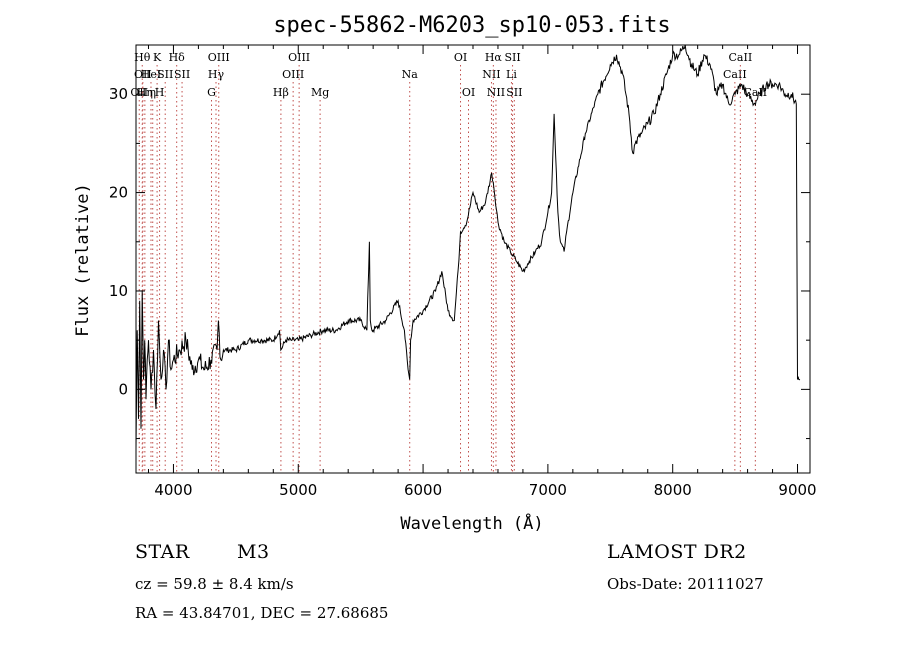 The height and width of the screenshot is (650, 900). What do you see at coordinates (173, 490) in the screenshot?
I see `x-tick-label: 4000` at bounding box center [173, 490].